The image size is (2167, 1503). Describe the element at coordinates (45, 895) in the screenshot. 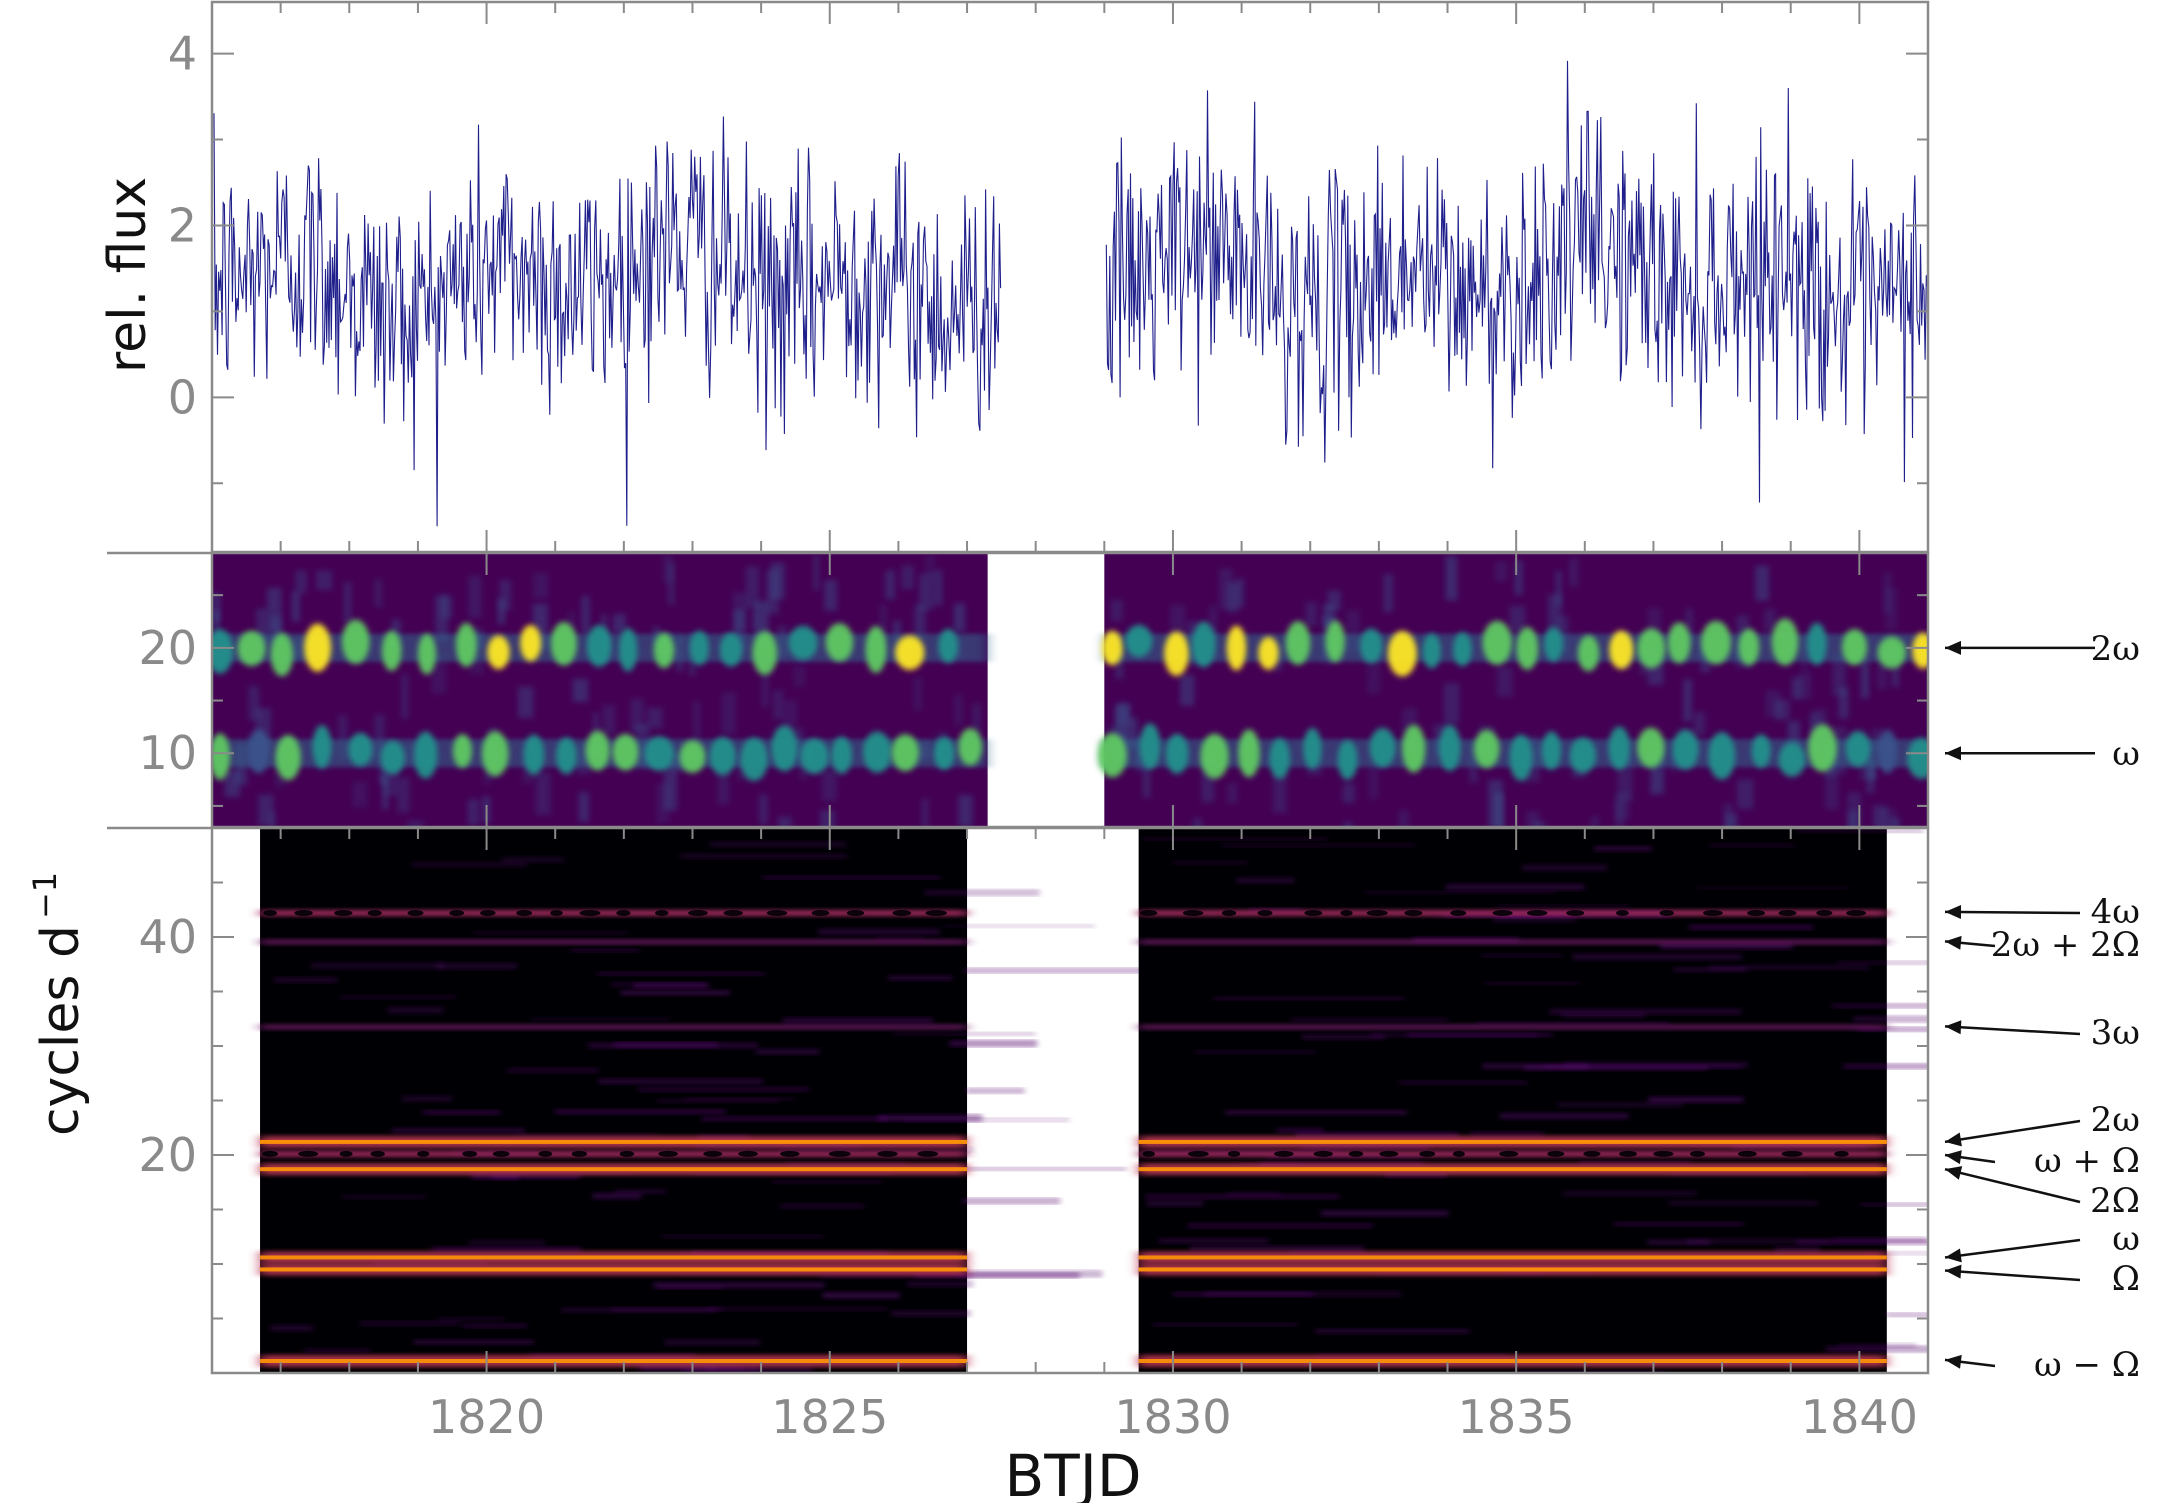

I see `frequency-axis-title-superscript: −1` at that location.